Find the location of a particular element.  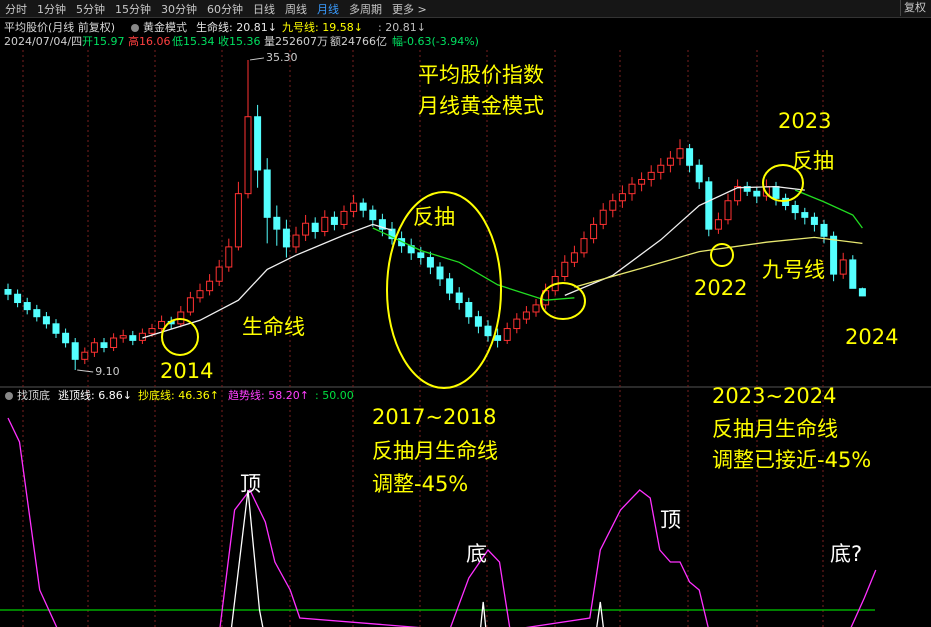

annotation: 2023~2024 is located at coordinates (774, 396).